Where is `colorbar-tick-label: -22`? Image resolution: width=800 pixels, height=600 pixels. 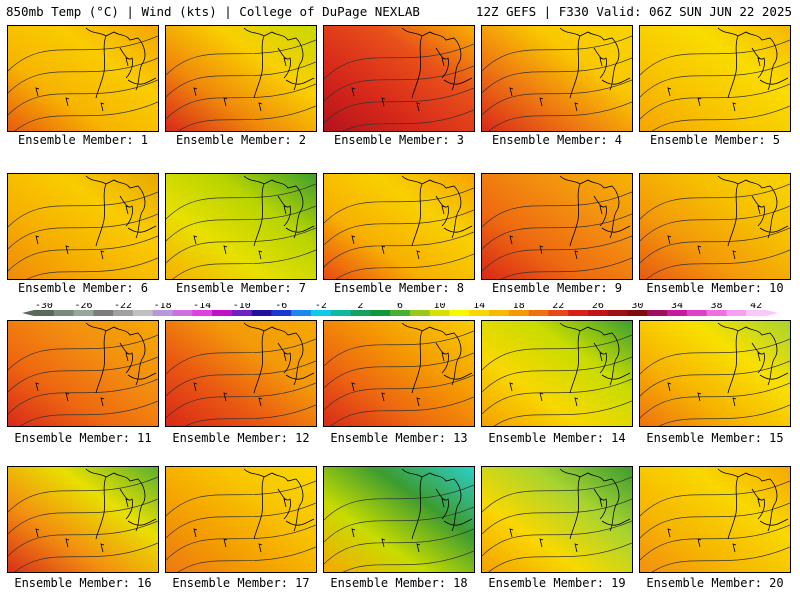
colorbar-tick-label: -22 is located at coordinates (123, 307).